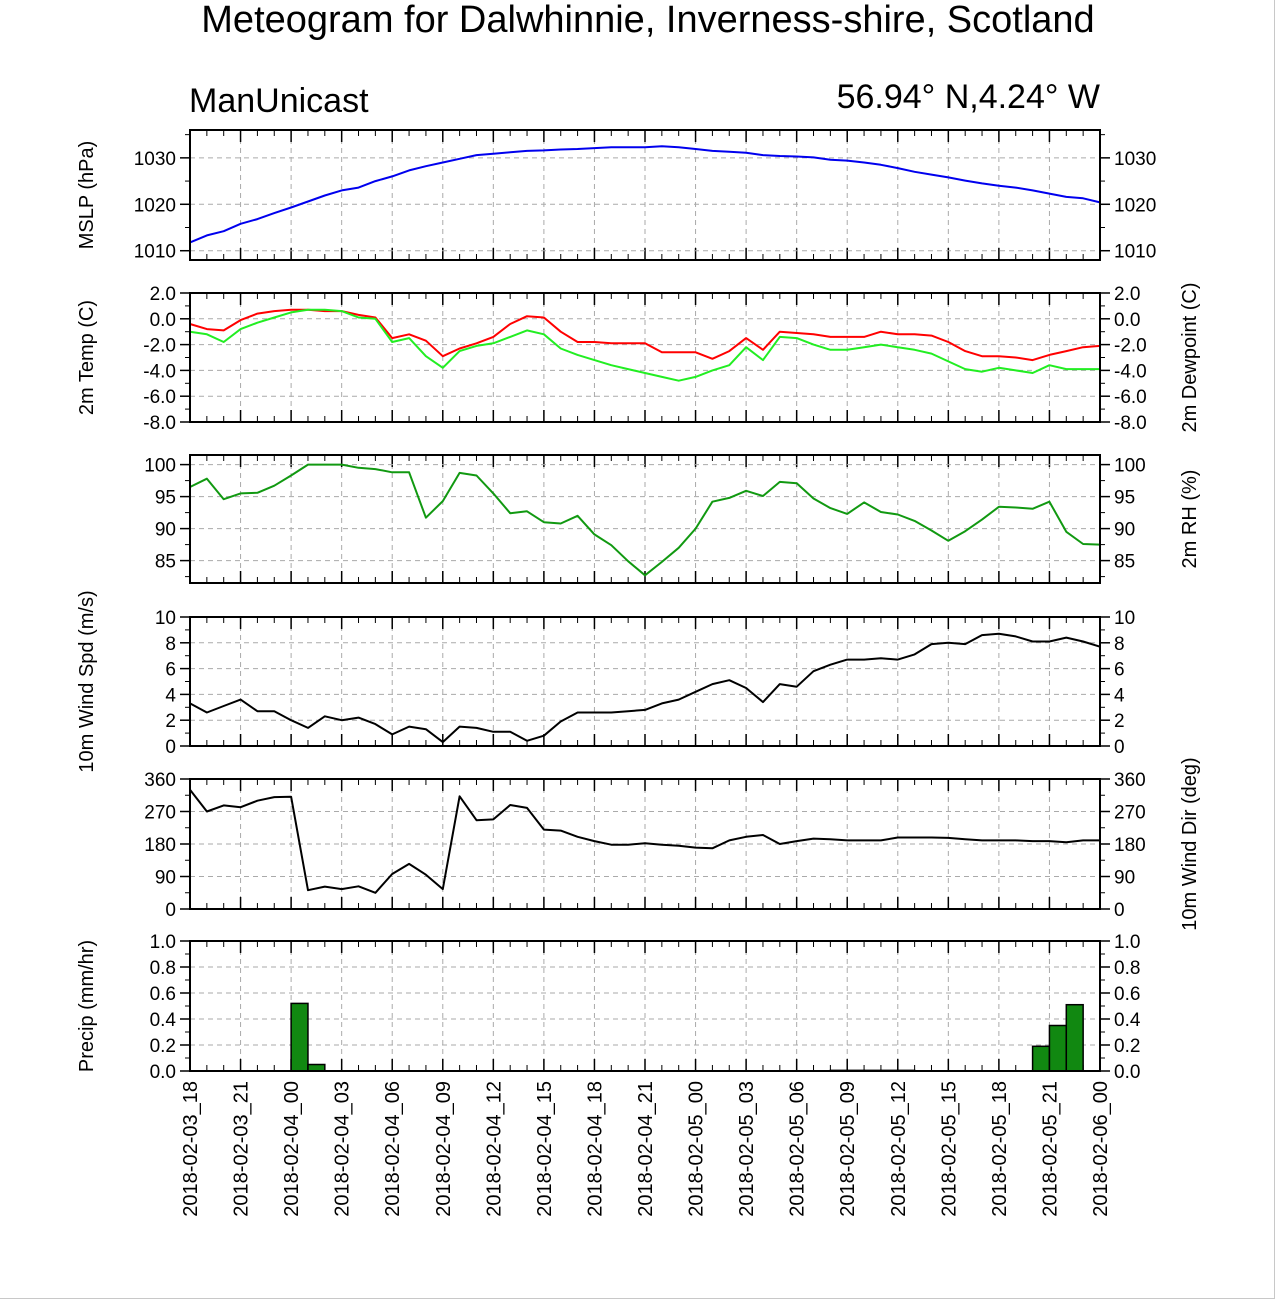 This screenshot has width=1275, height=1299. I want to click on y-tick-label-left: -2.0, so click(159, 346).